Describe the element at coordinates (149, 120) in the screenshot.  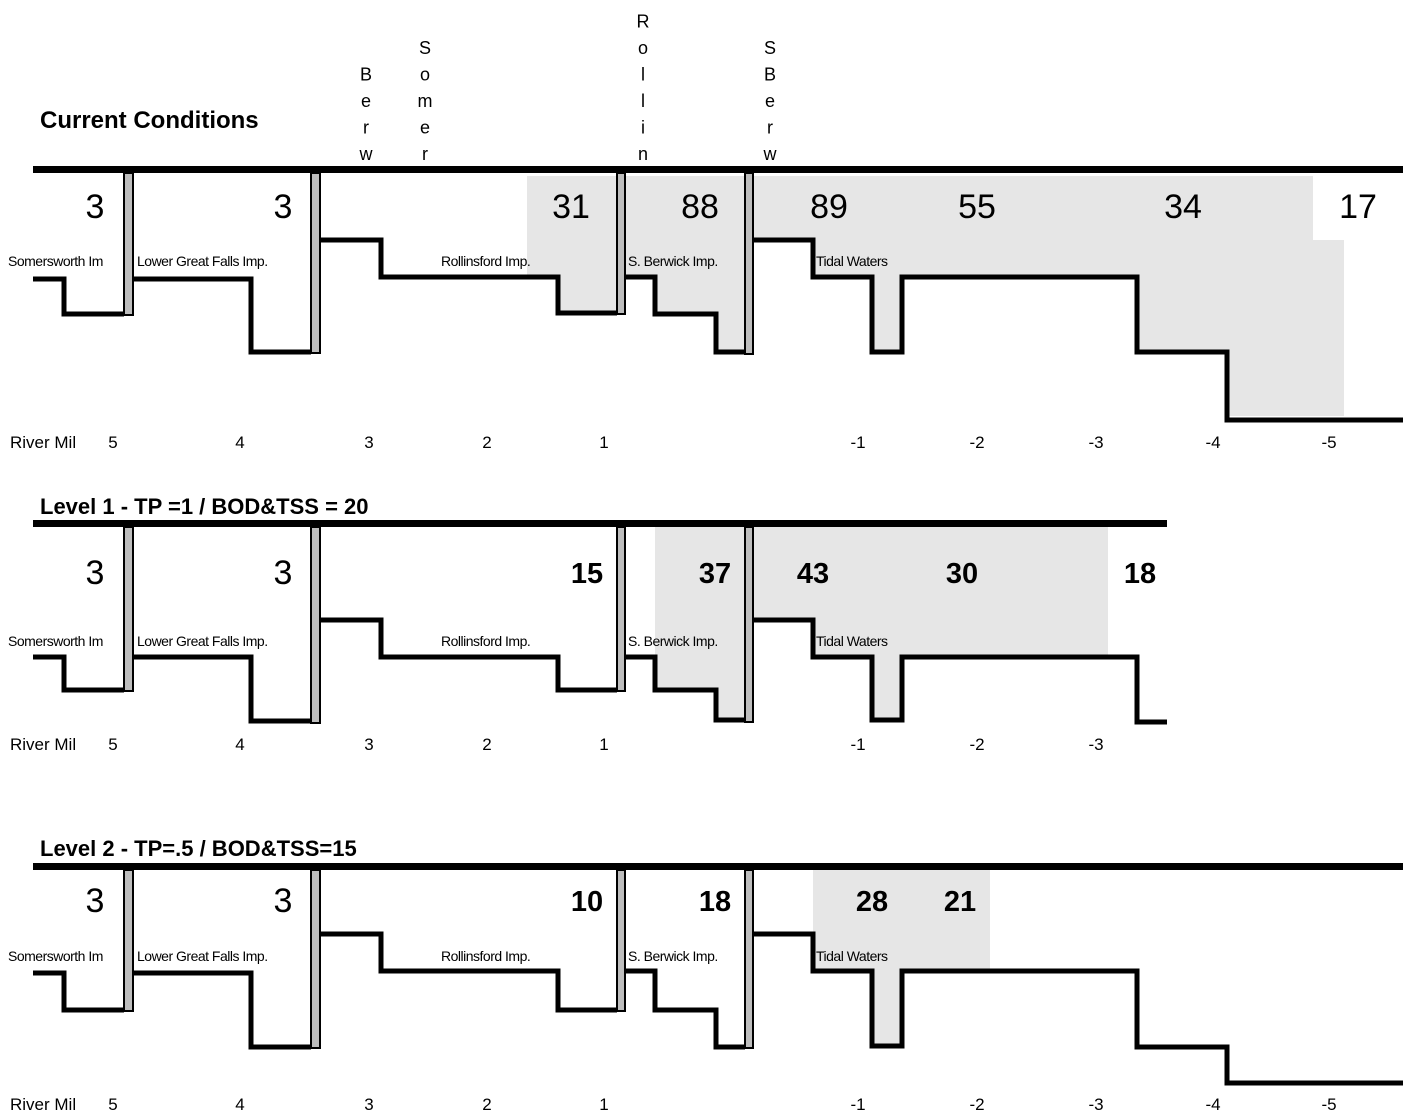
I see `panel-title: Current Conditions` at that location.